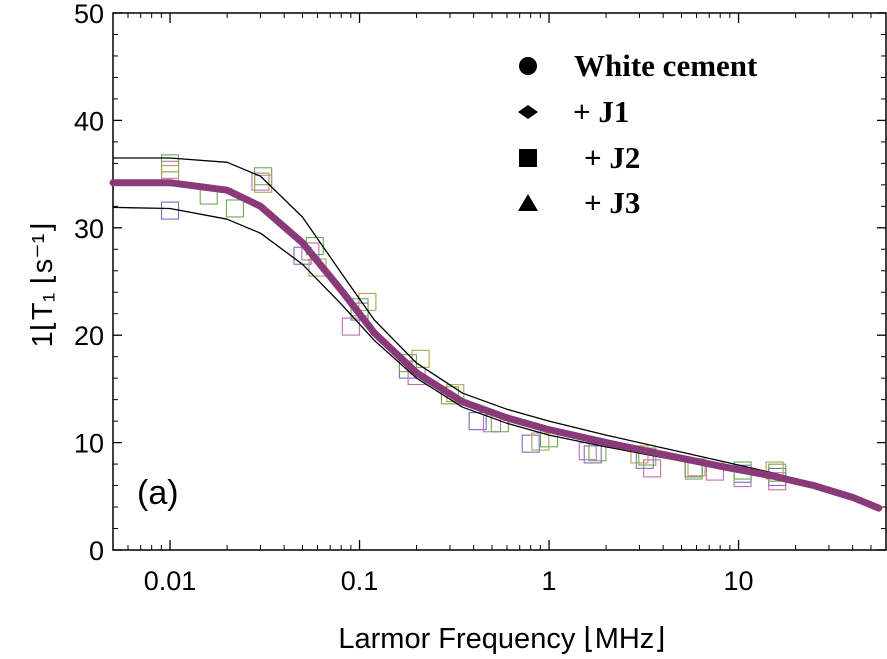 This screenshot has height=659, width=887. Describe the element at coordinates (549, 581) in the screenshot. I see `x-tick-label: 1` at that location.